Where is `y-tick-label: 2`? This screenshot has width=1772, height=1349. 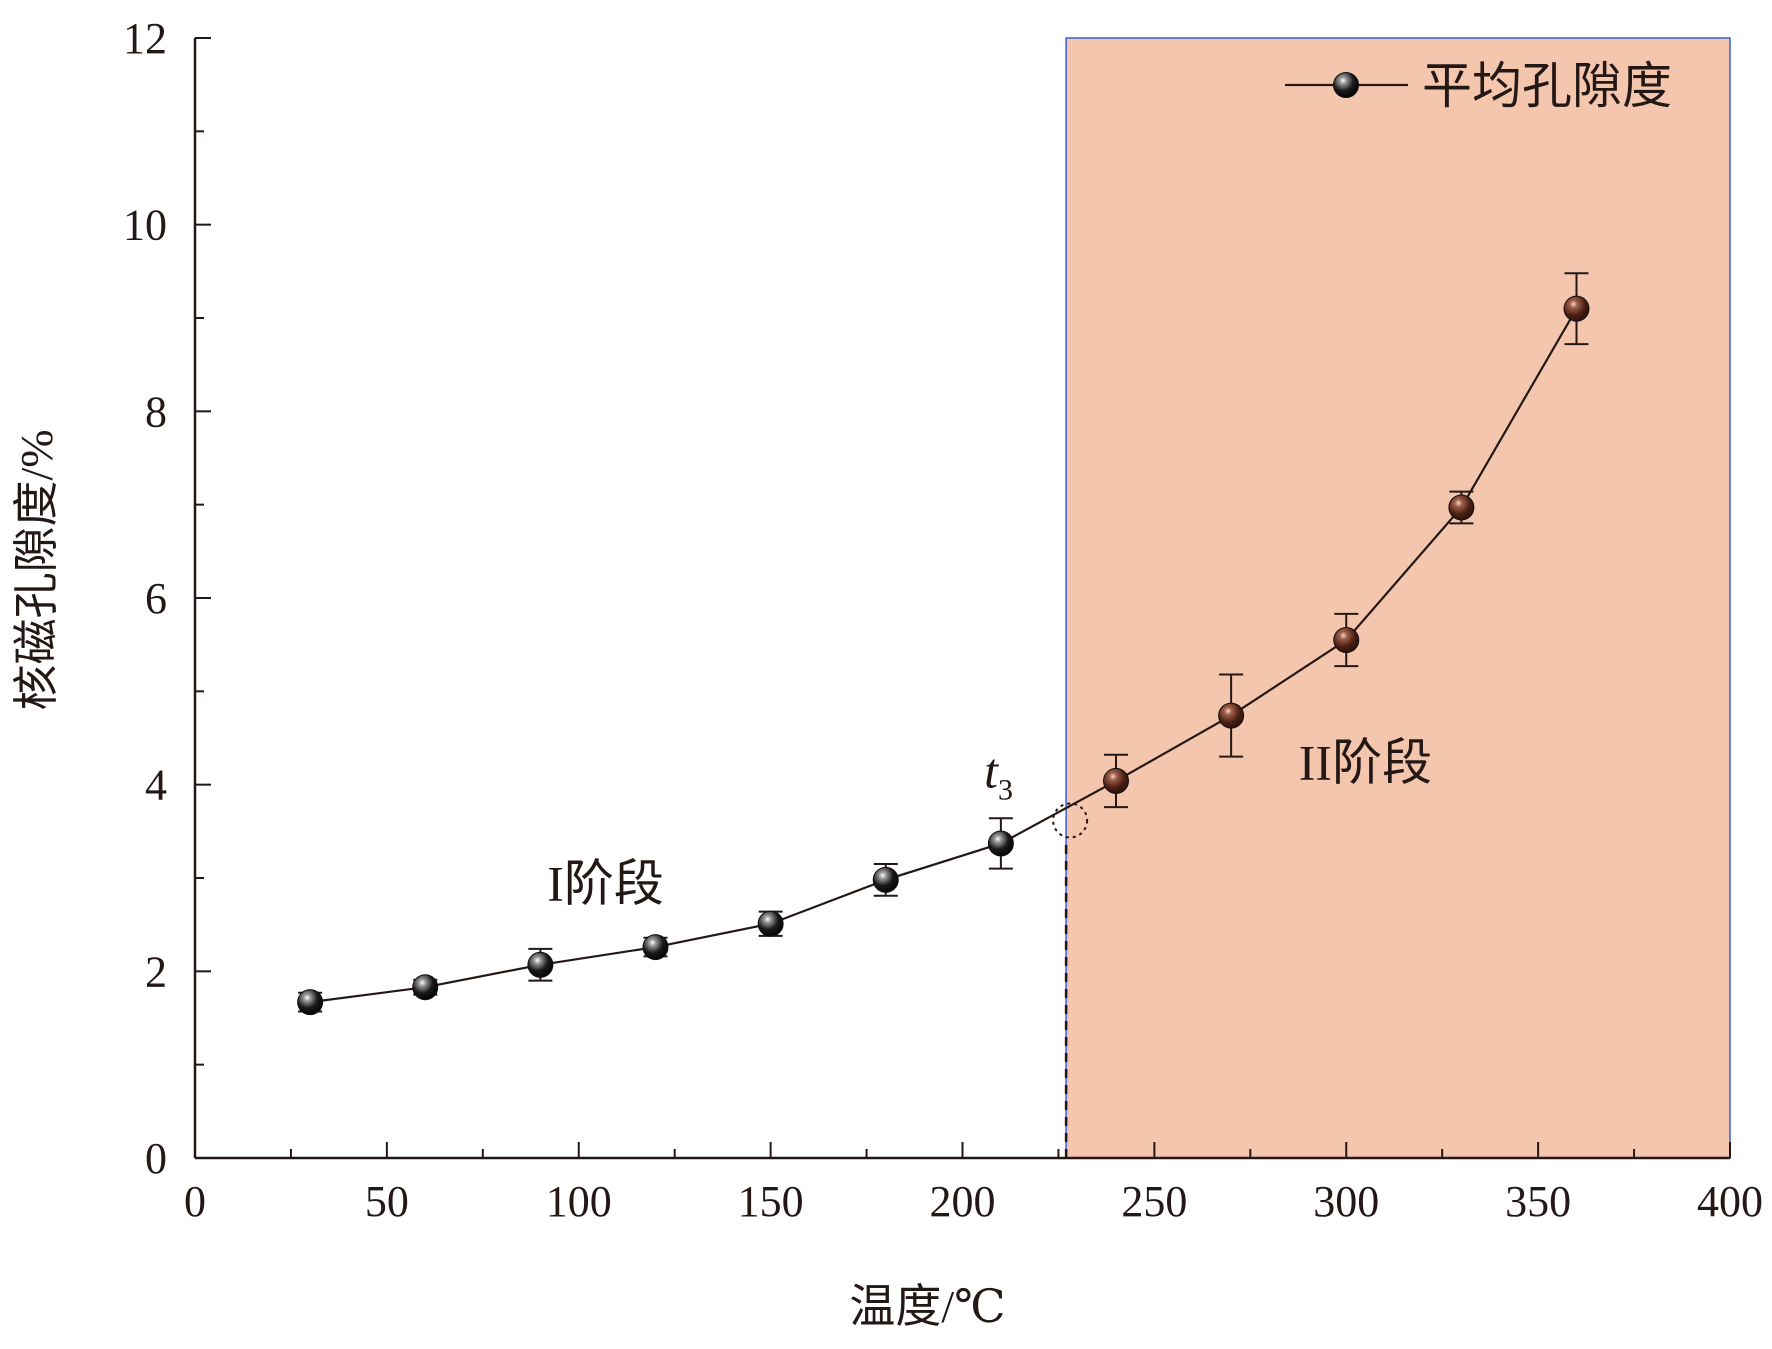
y-tick-label: 2 is located at coordinates (156, 971).